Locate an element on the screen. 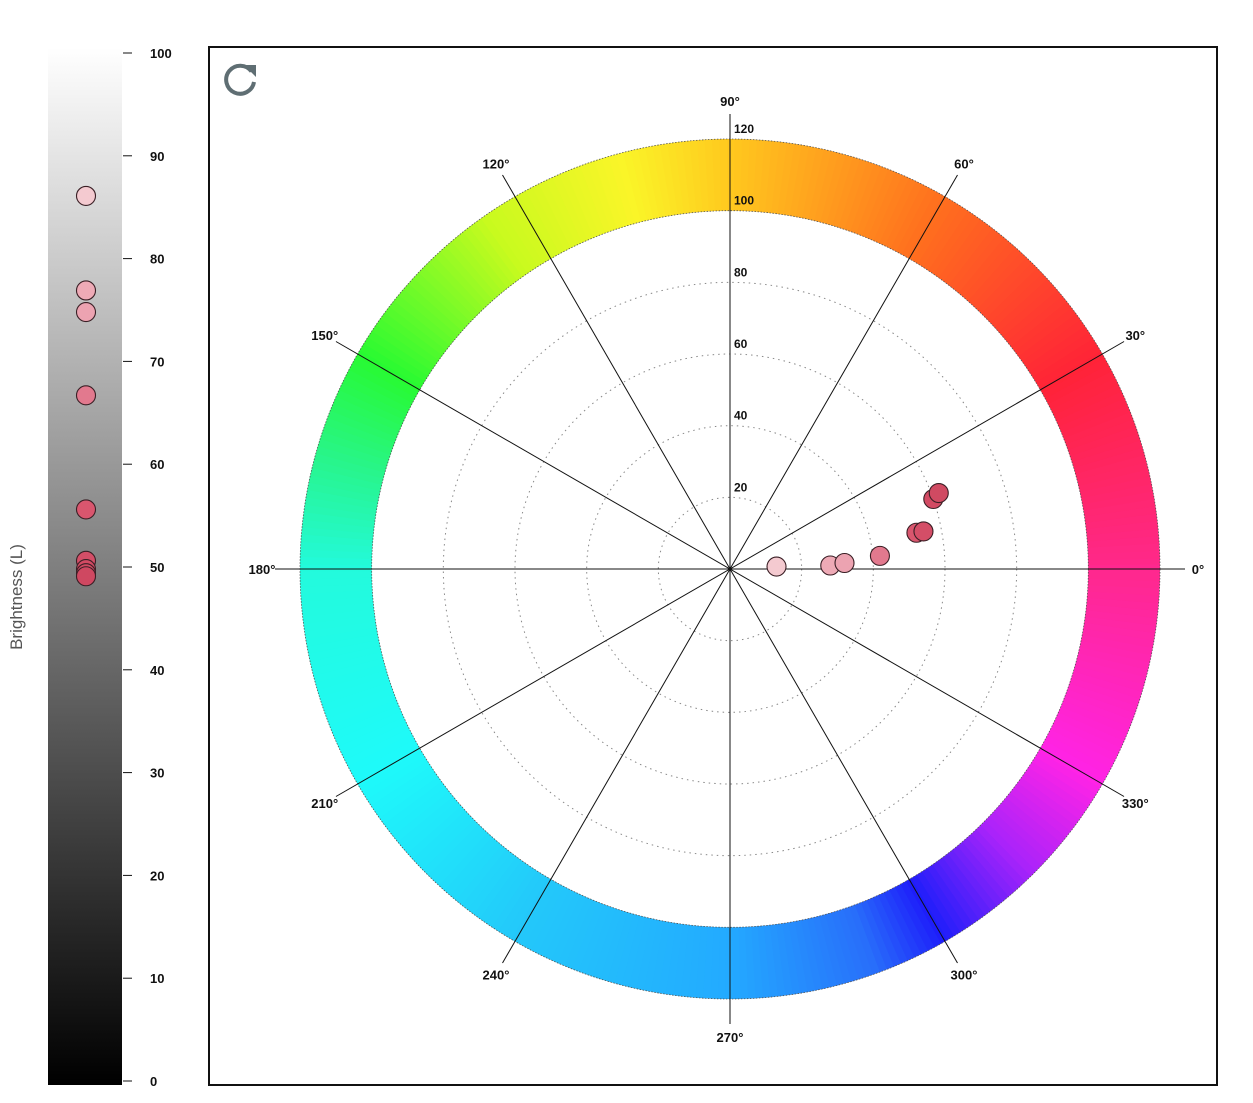 This screenshot has height=1103, width=1253. brightness-panel: 0 10 20 30 40 50 60 70 80 90 100 Brightness (L) is located at coordinates (89, 567).